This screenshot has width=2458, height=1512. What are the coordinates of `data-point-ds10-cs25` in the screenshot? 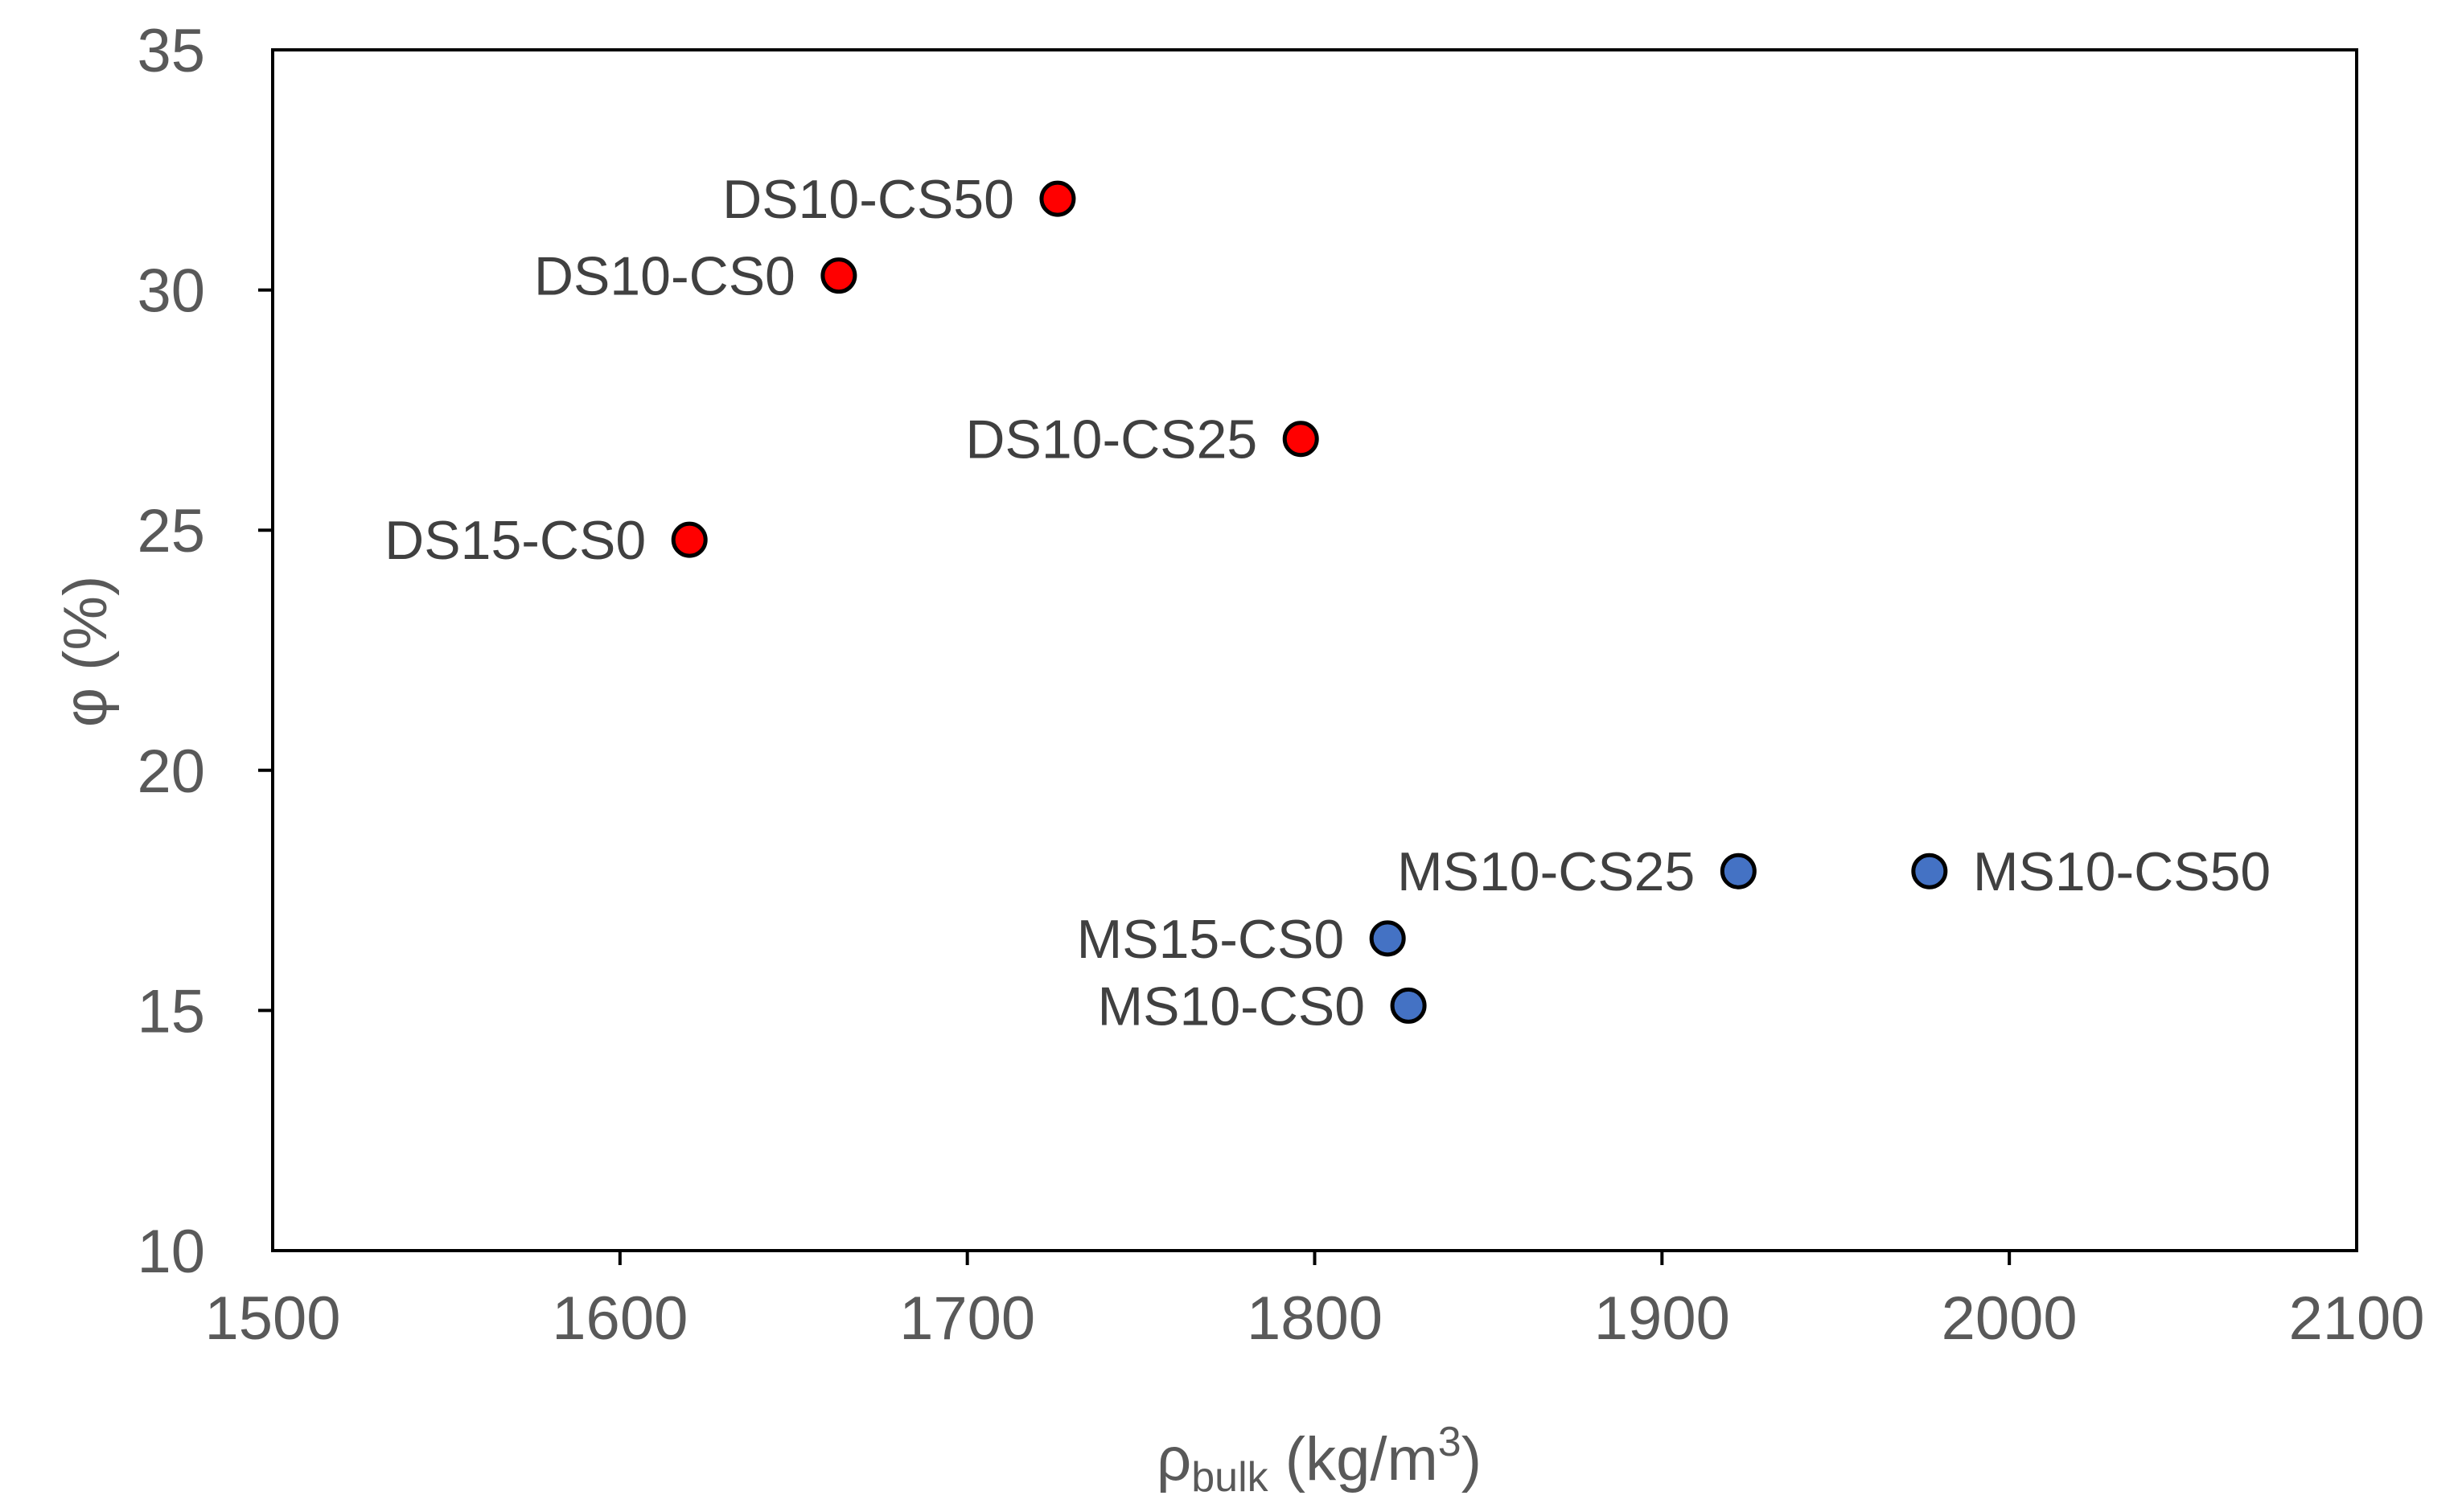 It's located at (1300, 440).